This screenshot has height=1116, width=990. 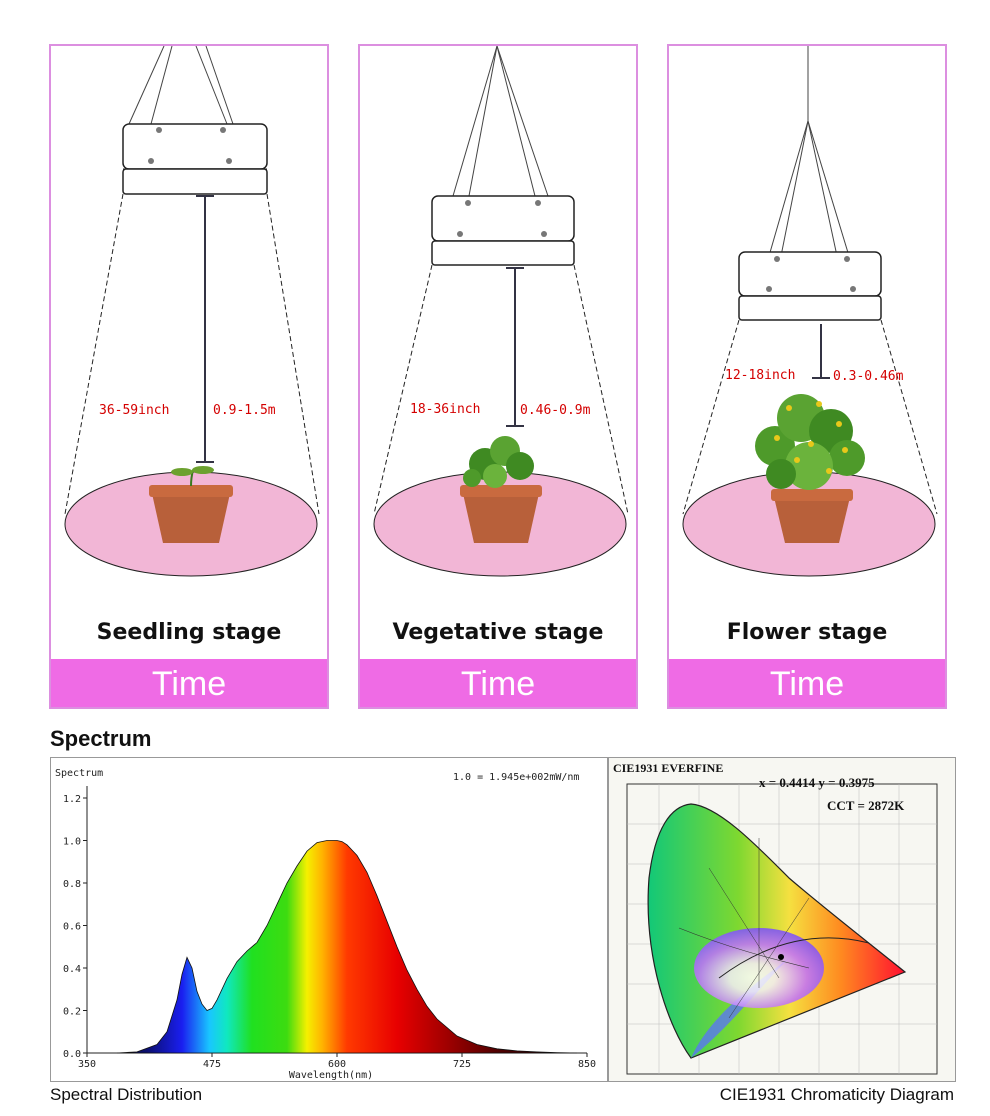 What do you see at coordinates (126, 1094) in the screenshot?
I see `spectrum-caption: Spectral Distribution` at bounding box center [126, 1094].